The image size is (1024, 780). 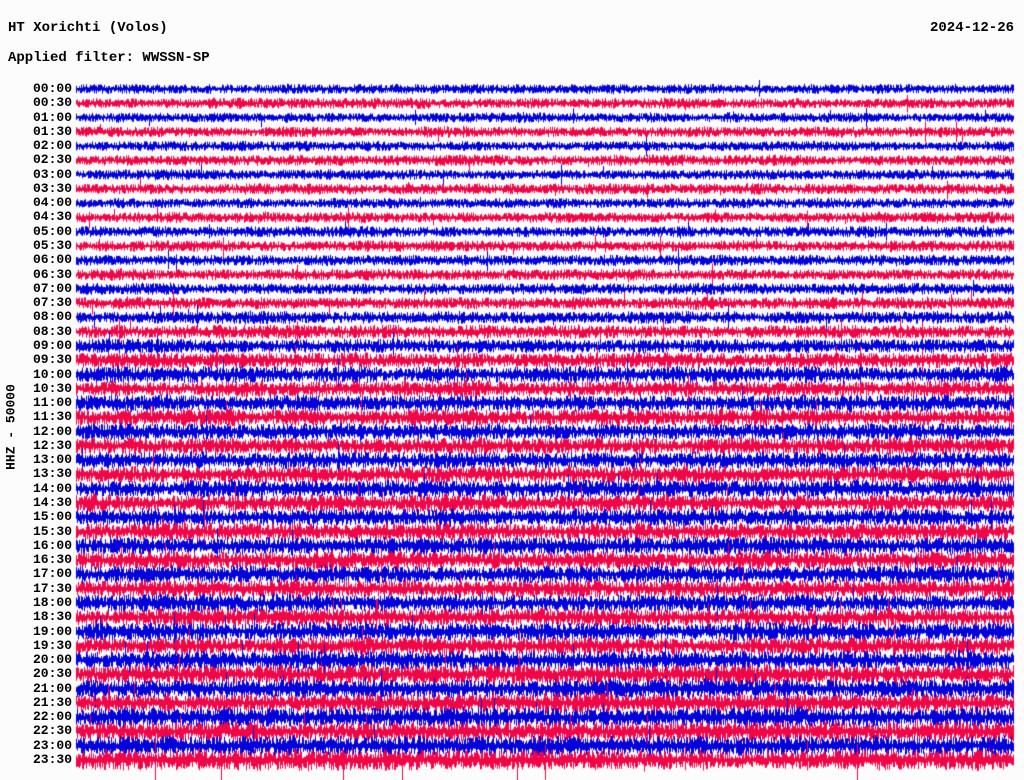 I want to click on time-label: 08:00, so click(x=52, y=317).